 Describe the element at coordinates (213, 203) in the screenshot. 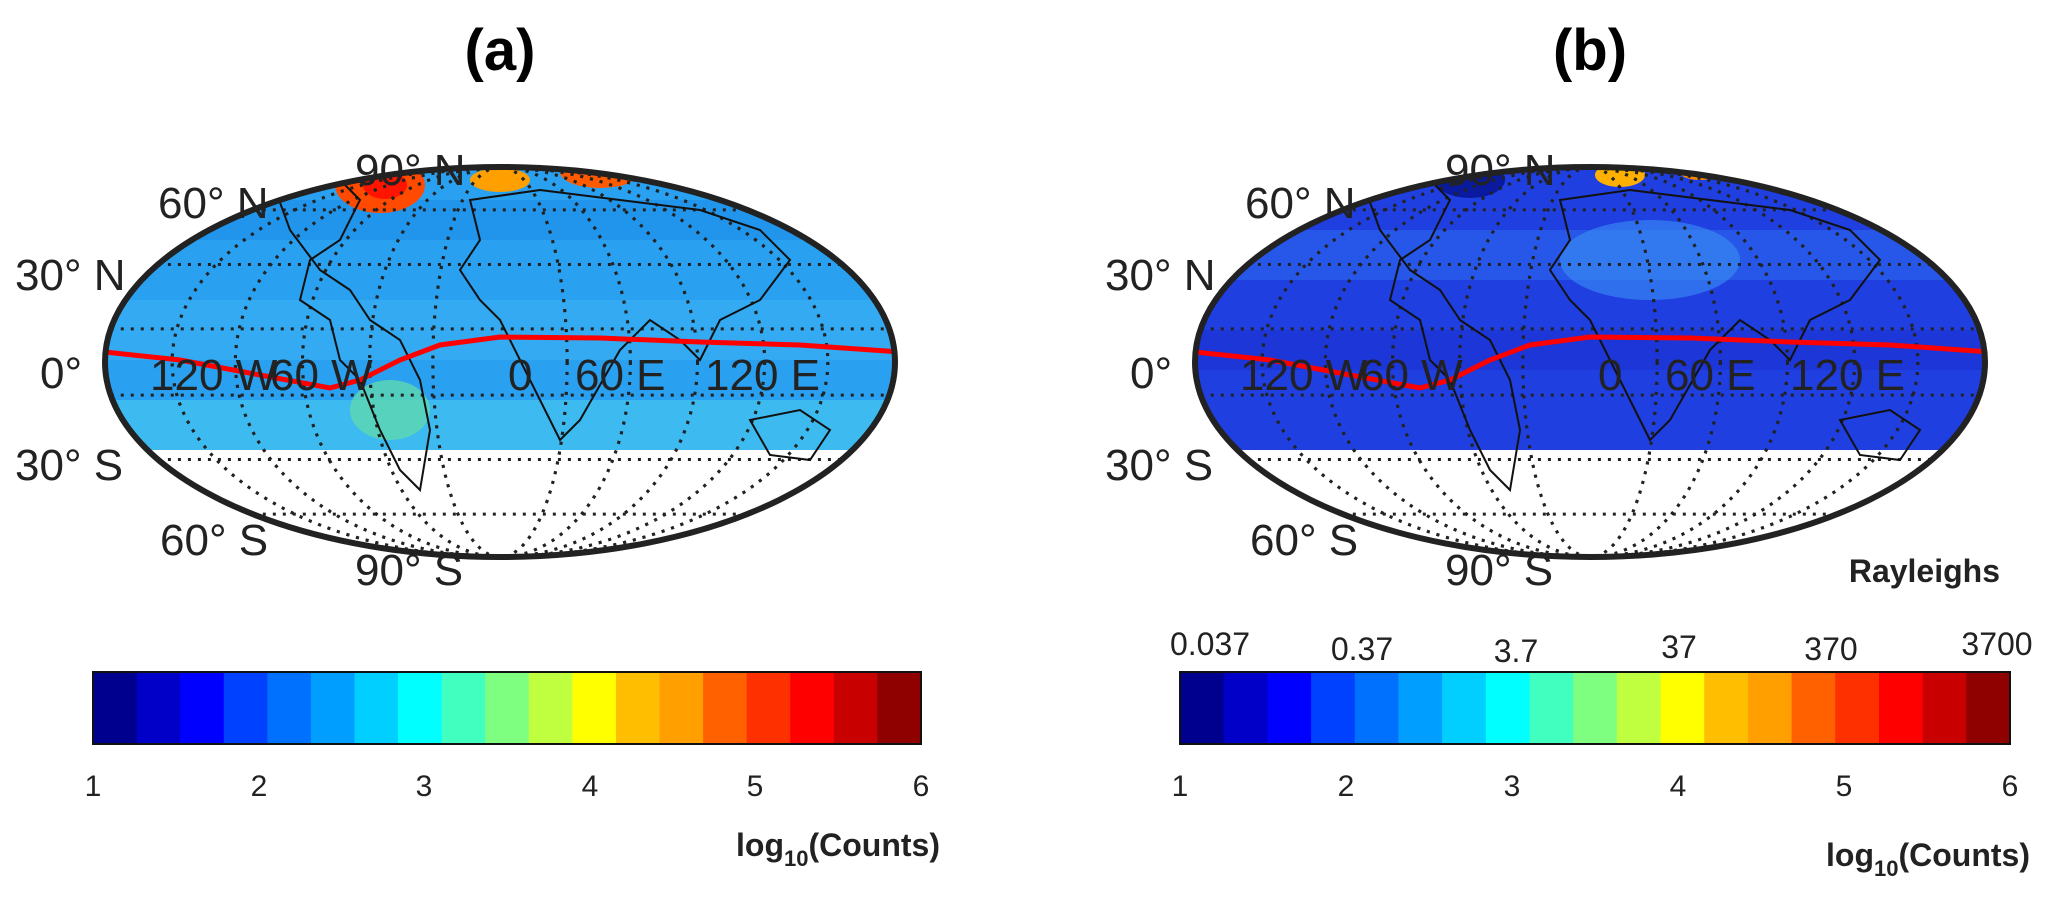

I see `map-a-lat-60n: 60° N` at that location.